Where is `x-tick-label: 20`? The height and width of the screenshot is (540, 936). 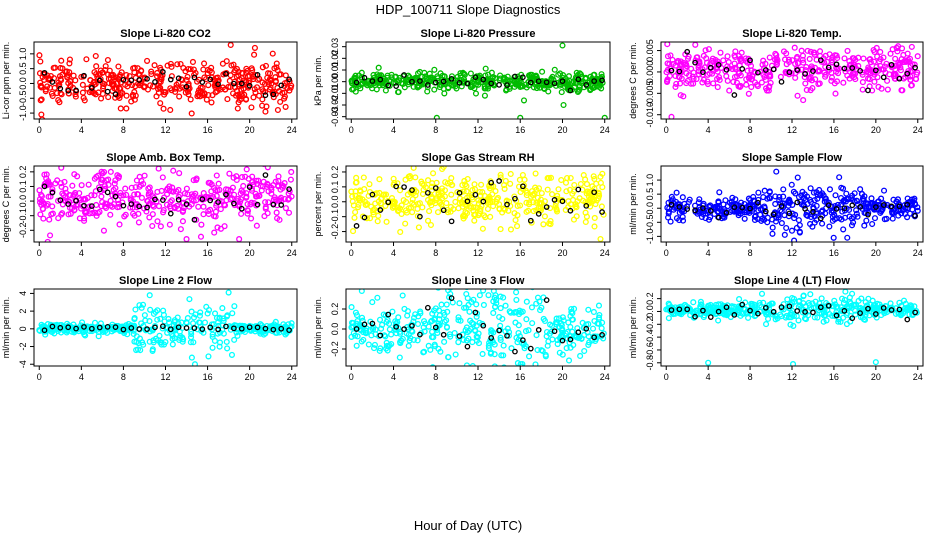
x-tick-label: 20 is located at coordinates (876, 130).